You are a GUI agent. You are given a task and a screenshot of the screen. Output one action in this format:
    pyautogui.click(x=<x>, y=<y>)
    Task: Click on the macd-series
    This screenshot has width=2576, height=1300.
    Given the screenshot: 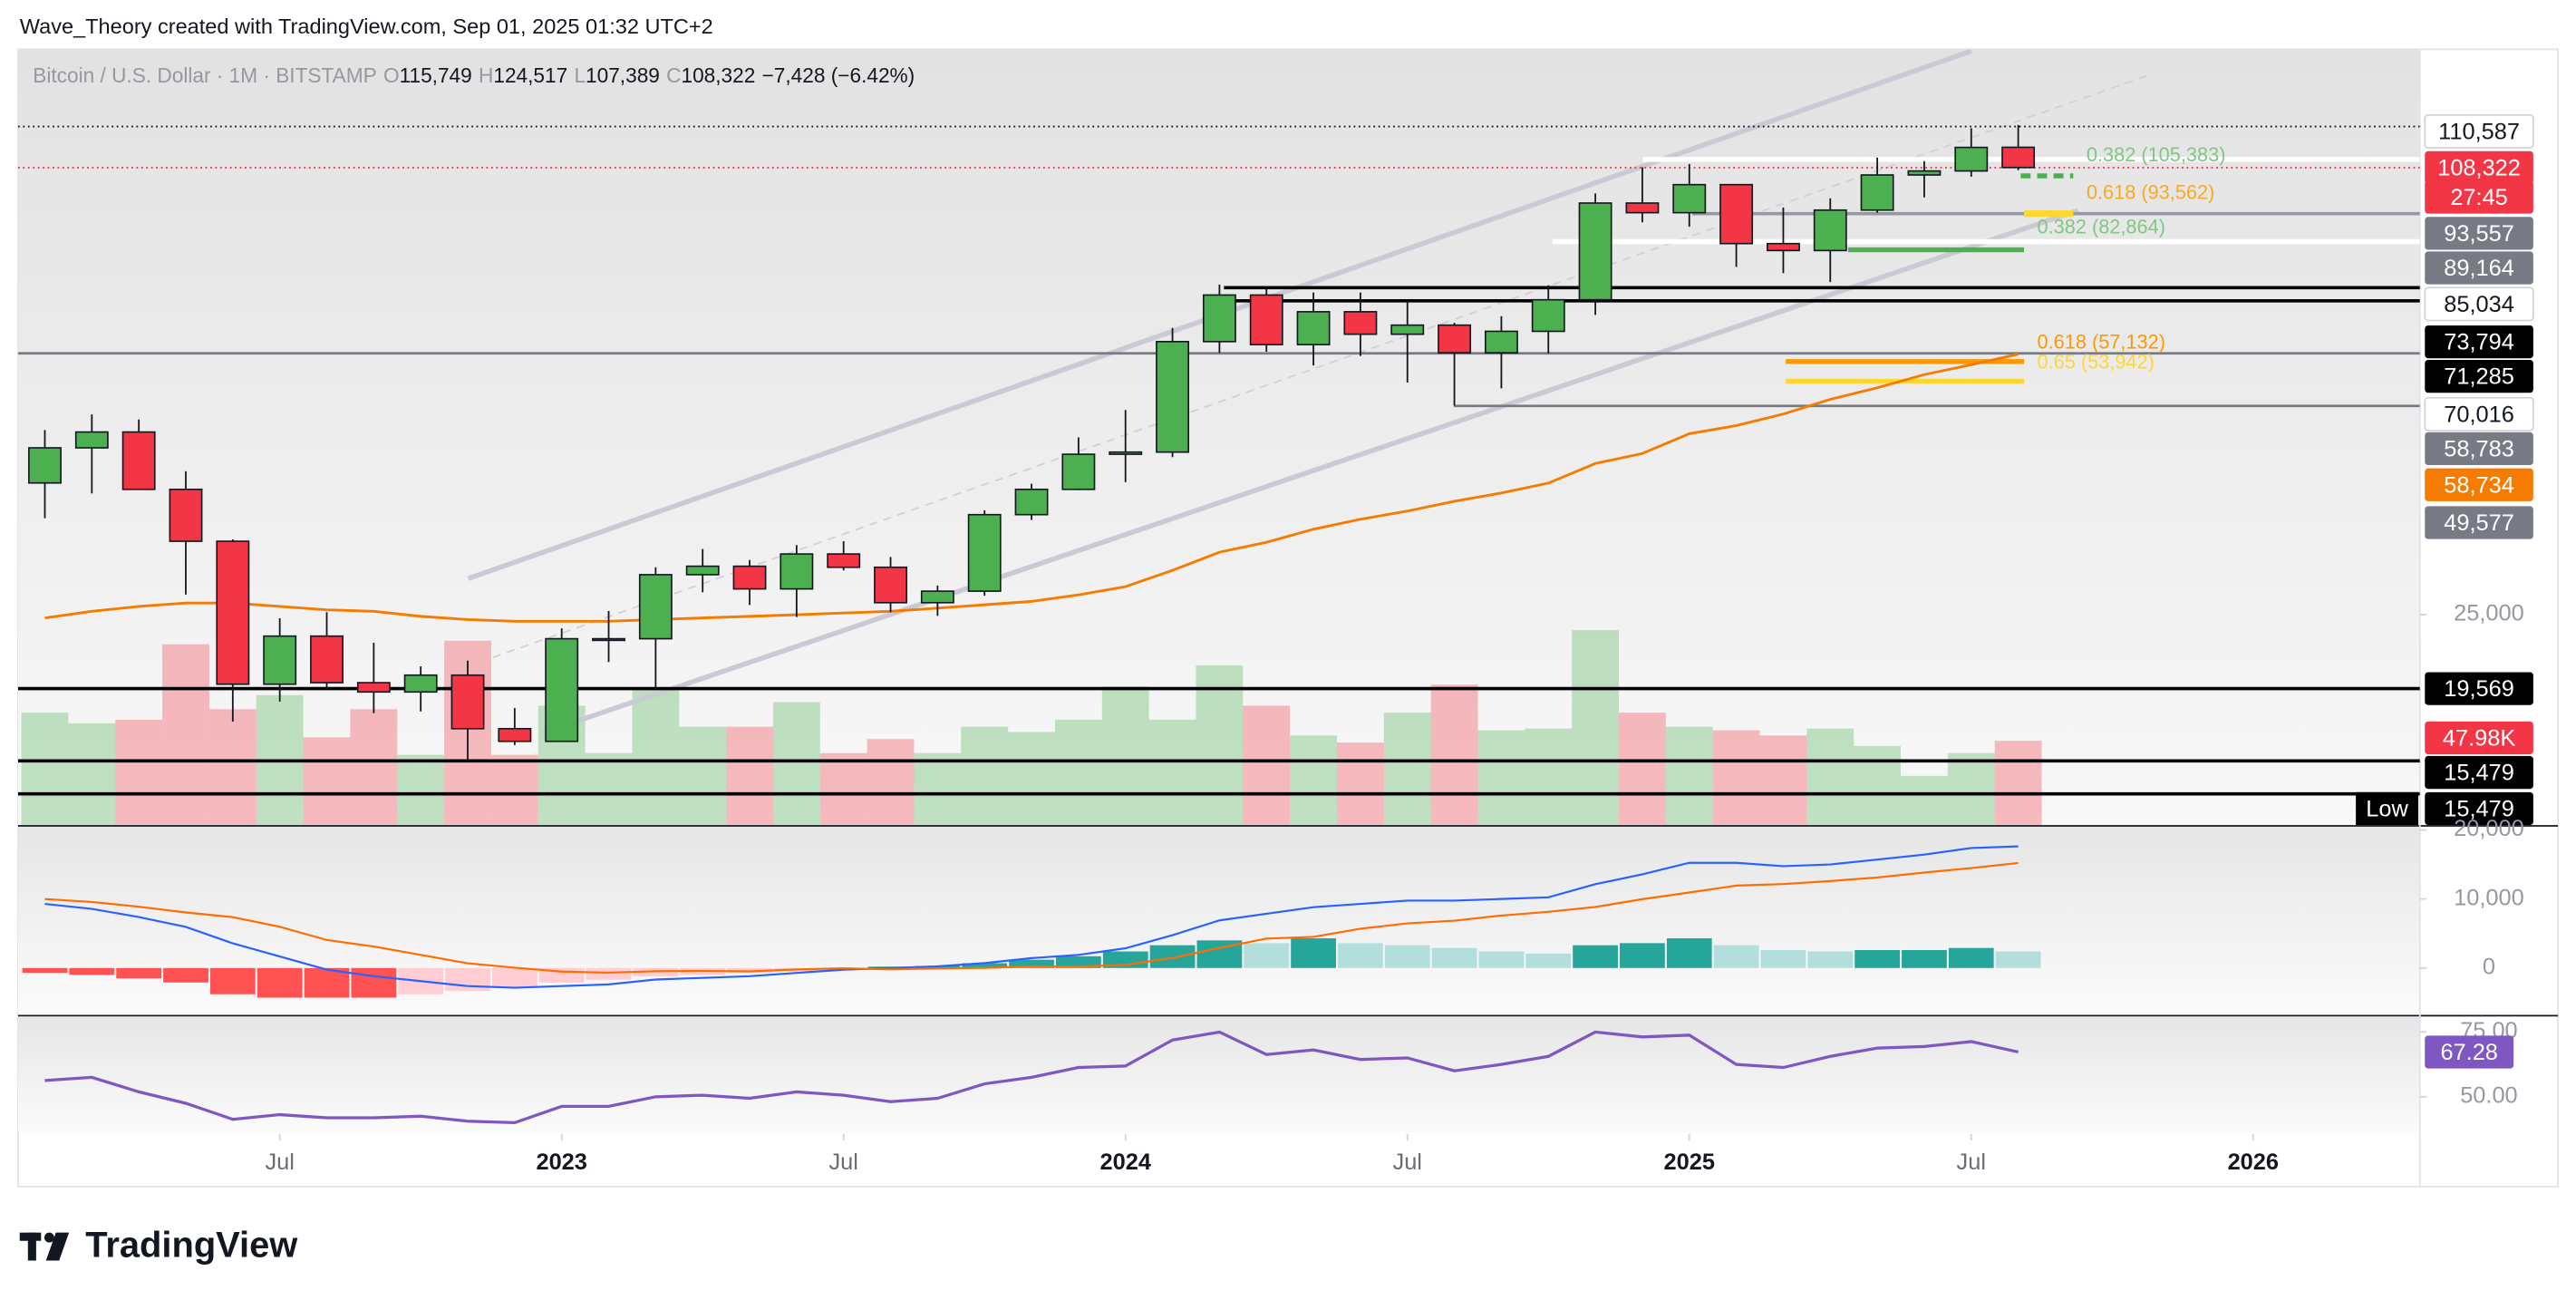 What is the action you would take?
    pyautogui.click(x=1031, y=922)
    